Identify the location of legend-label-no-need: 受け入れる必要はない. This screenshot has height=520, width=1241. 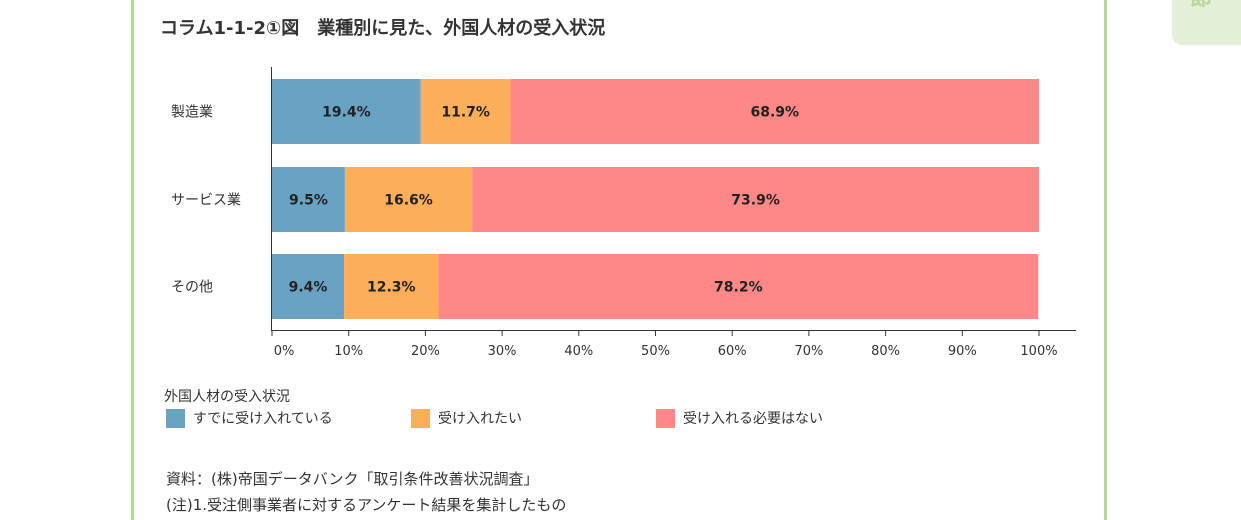
(753, 419).